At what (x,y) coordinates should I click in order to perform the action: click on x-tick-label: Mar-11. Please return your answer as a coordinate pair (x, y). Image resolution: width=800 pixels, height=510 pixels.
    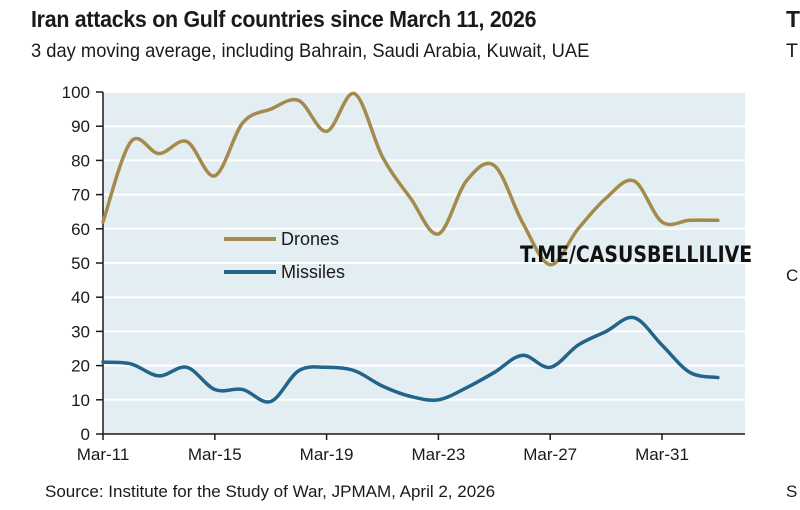
    Looking at the image, I should click on (103, 454).